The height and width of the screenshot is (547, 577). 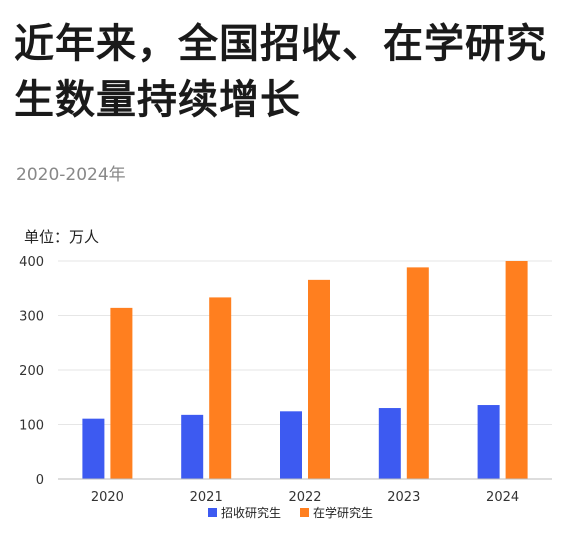 I want to click on x-tick-label: 2022, so click(x=304, y=497).